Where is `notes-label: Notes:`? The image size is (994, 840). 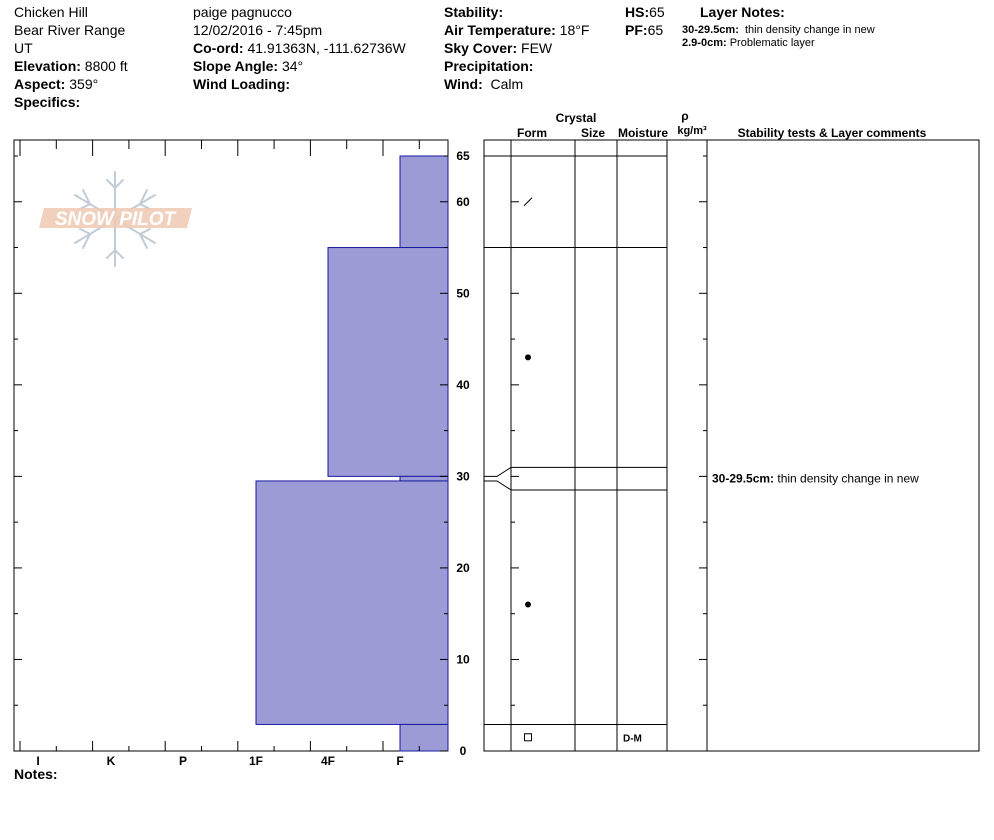 notes-label: Notes: is located at coordinates (36, 774).